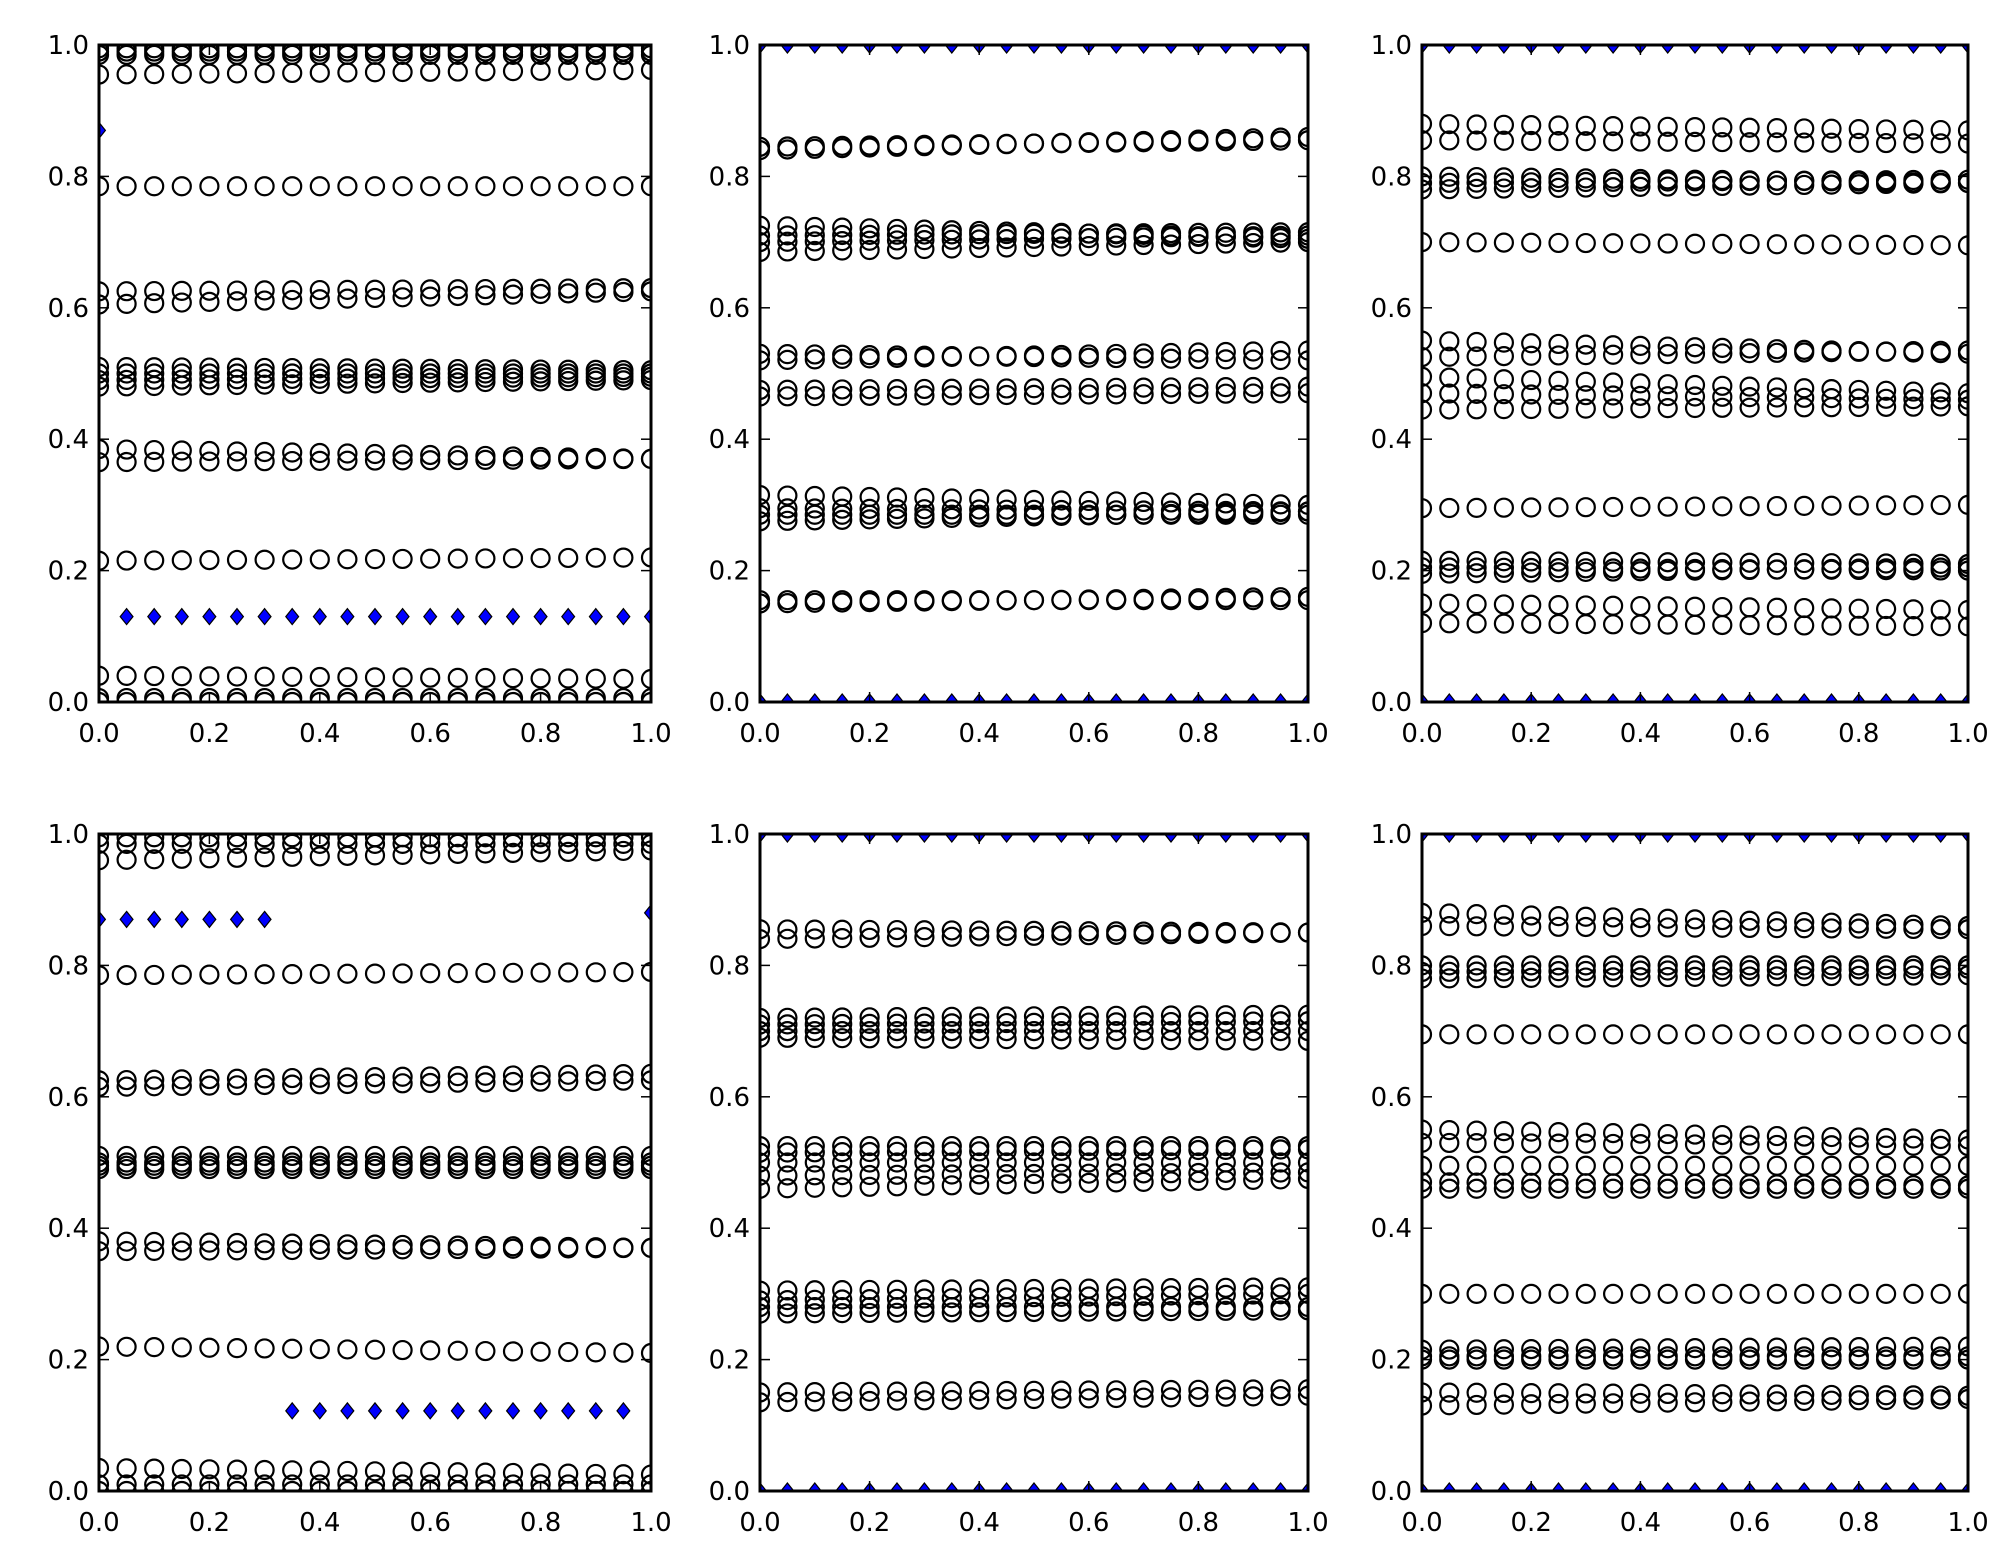 This screenshot has width=2011, height=1565. What do you see at coordinates (1421, 1523) in the screenshot?
I see `x-tick-label: 0.0` at bounding box center [1421, 1523].